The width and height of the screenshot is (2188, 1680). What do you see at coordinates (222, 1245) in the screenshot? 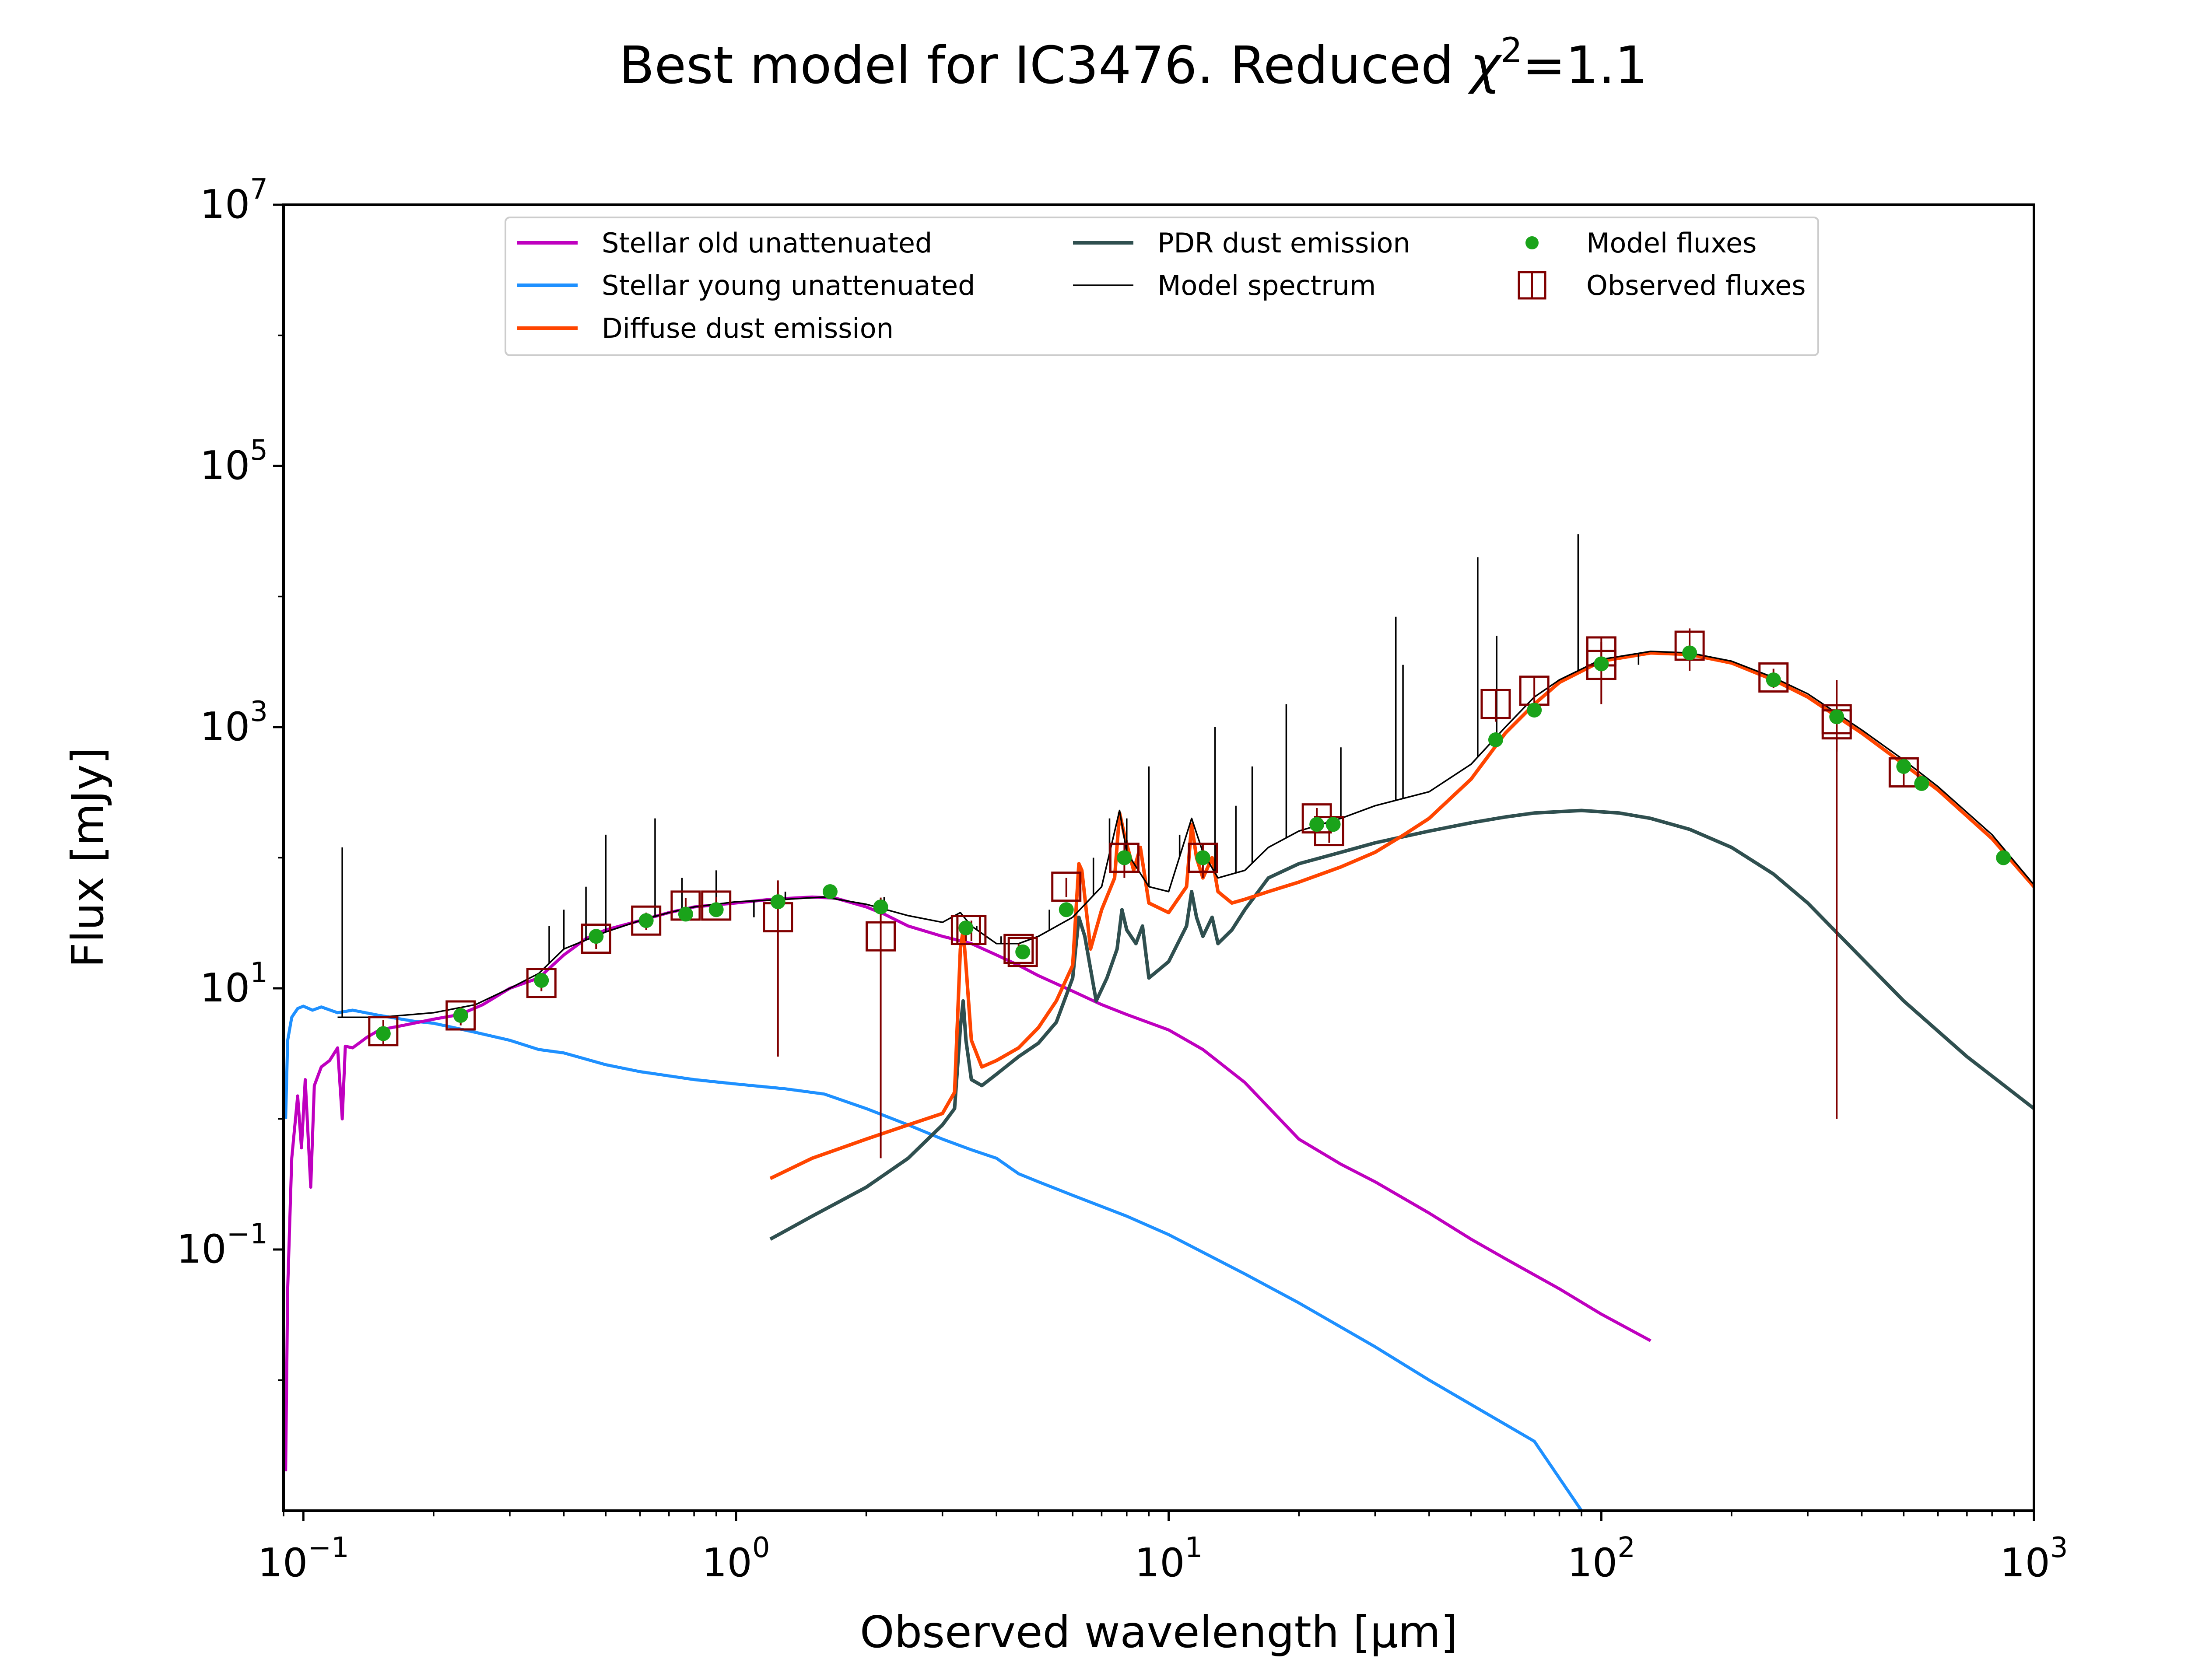
I see `y-tick-label: 10⁻¹` at bounding box center [222, 1245].